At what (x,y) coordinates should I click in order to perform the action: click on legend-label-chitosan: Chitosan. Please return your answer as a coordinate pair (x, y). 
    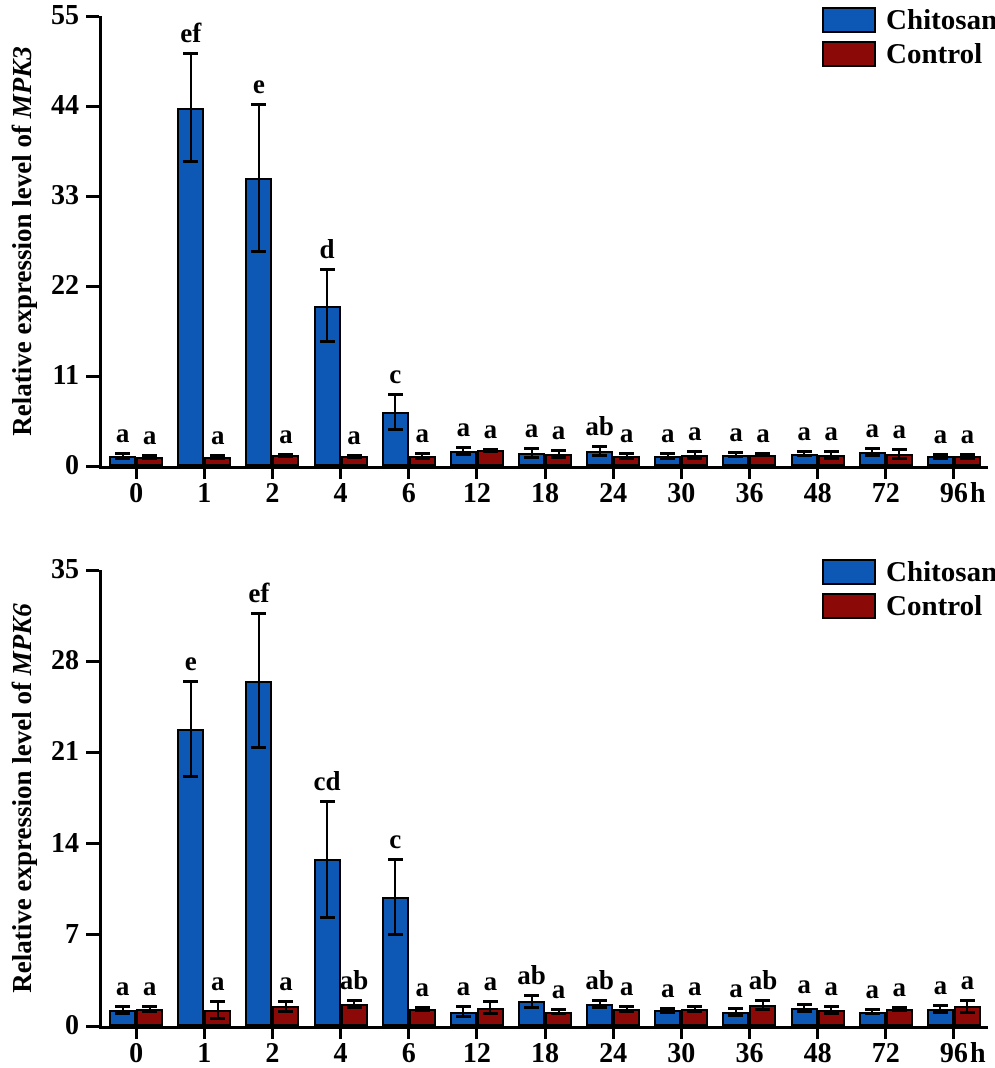
    Looking at the image, I should click on (940, 20).